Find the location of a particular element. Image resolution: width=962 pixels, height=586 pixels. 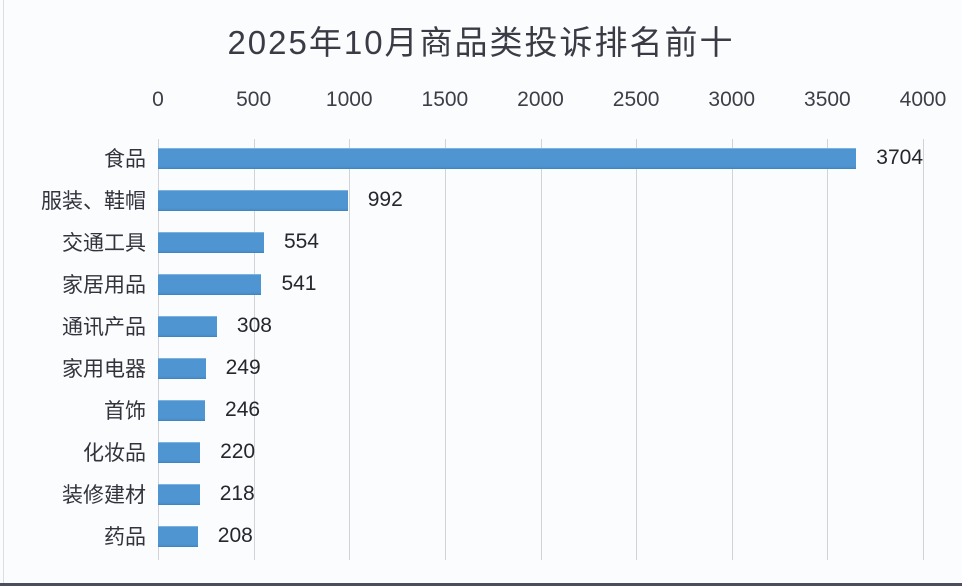

bar-row: 食品 3704 is located at coordinates (513, 158).